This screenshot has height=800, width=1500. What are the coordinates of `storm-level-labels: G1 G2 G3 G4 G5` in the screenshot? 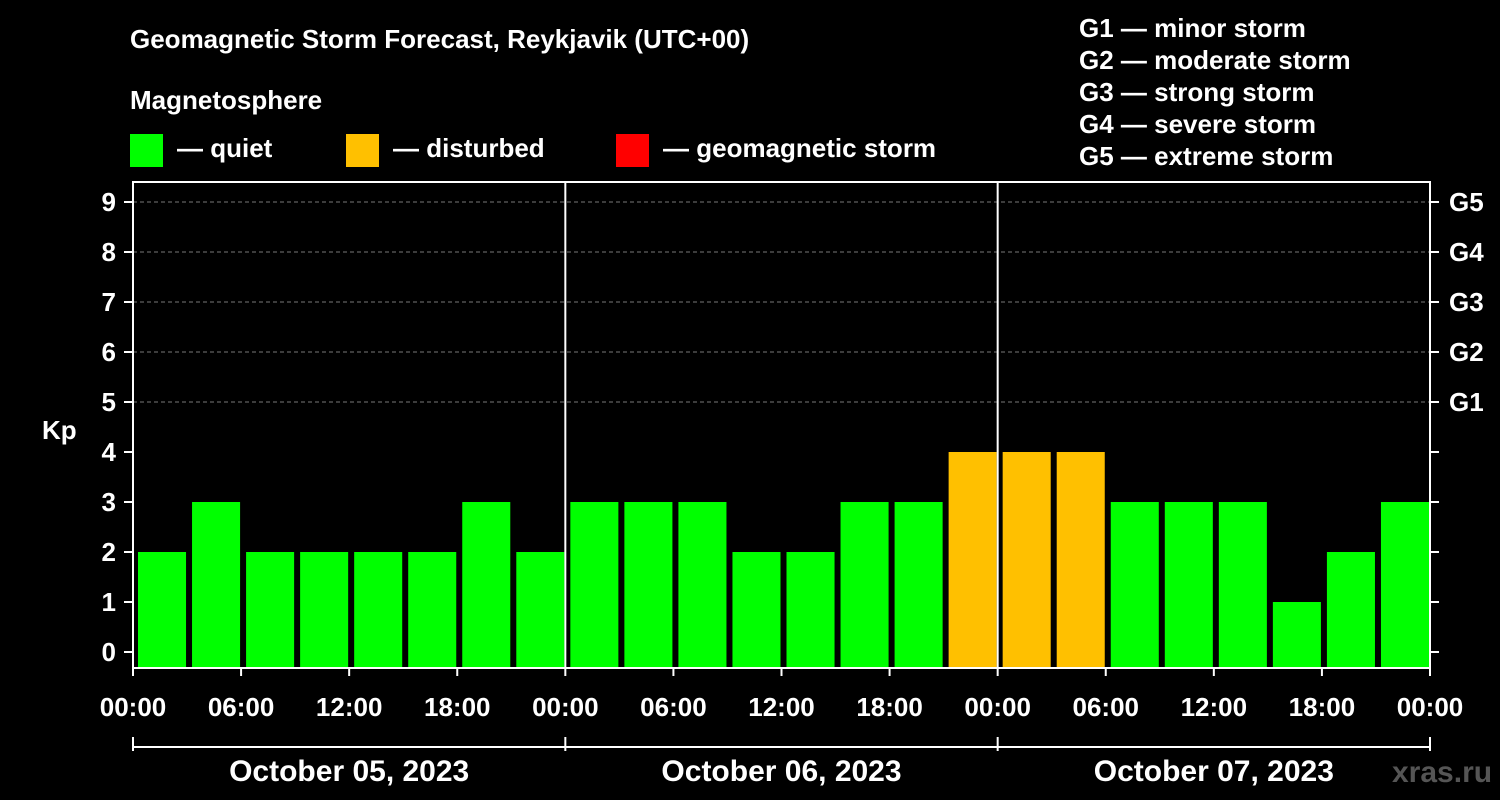 It's located at (1466, 302).